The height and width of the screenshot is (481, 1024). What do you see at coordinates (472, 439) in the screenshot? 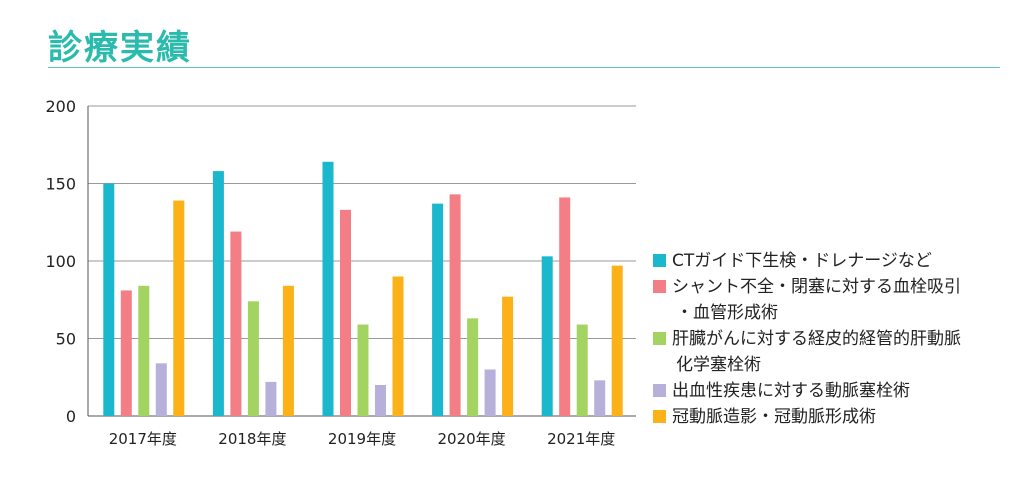
I see `x-tick-label: 2020年度` at bounding box center [472, 439].